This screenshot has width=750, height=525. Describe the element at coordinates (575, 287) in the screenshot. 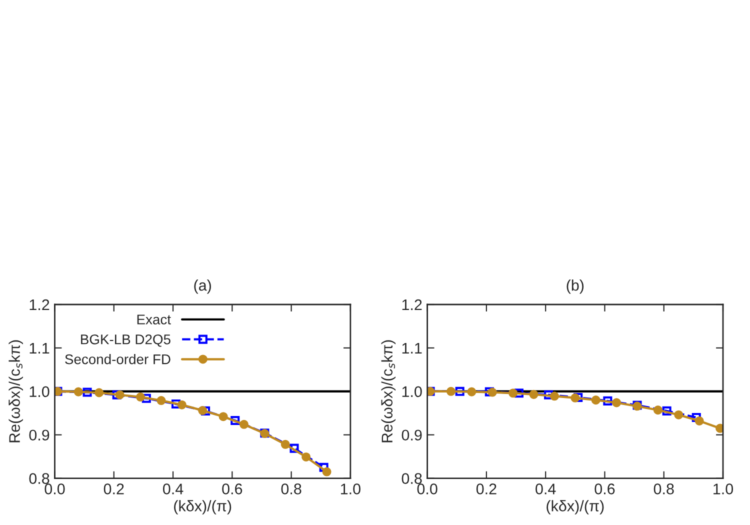

I see `chart-title: (b)` at that location.